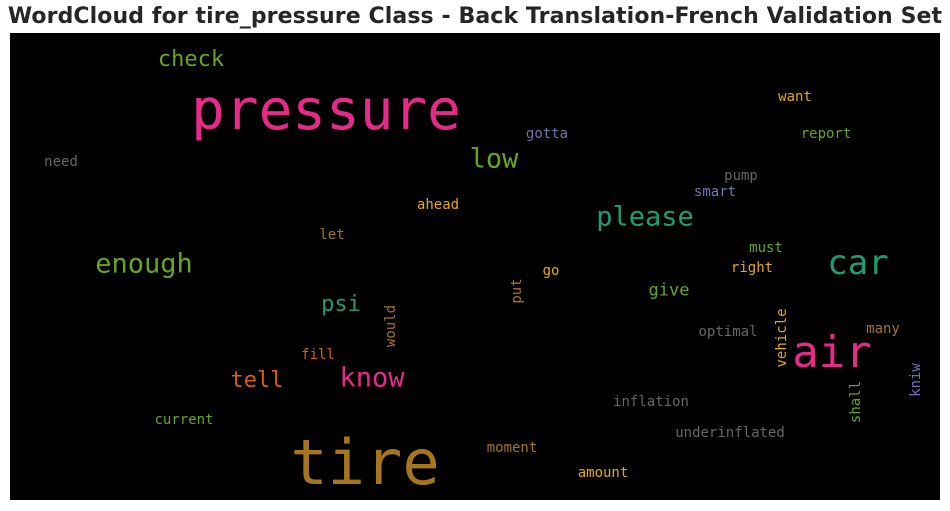  Describe the element at coordinates (494, 159) in the screenshot. I see `word-low: low` at that location.